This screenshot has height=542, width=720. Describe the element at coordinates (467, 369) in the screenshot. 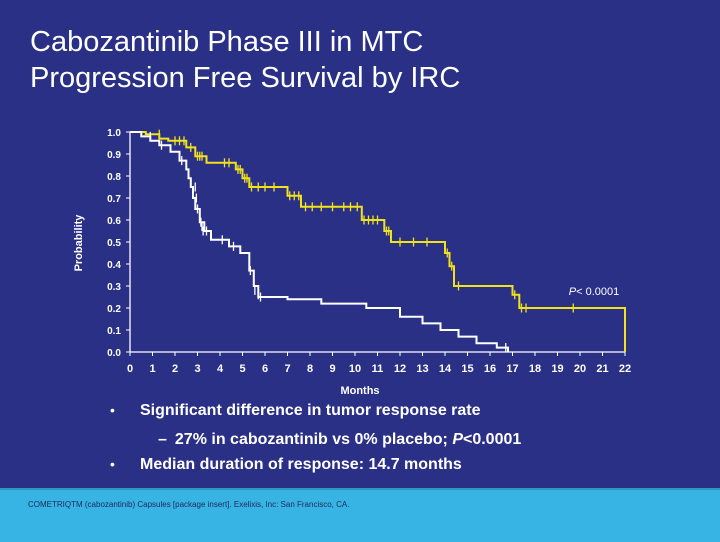

I see `x-tick-label: 15` at that location.